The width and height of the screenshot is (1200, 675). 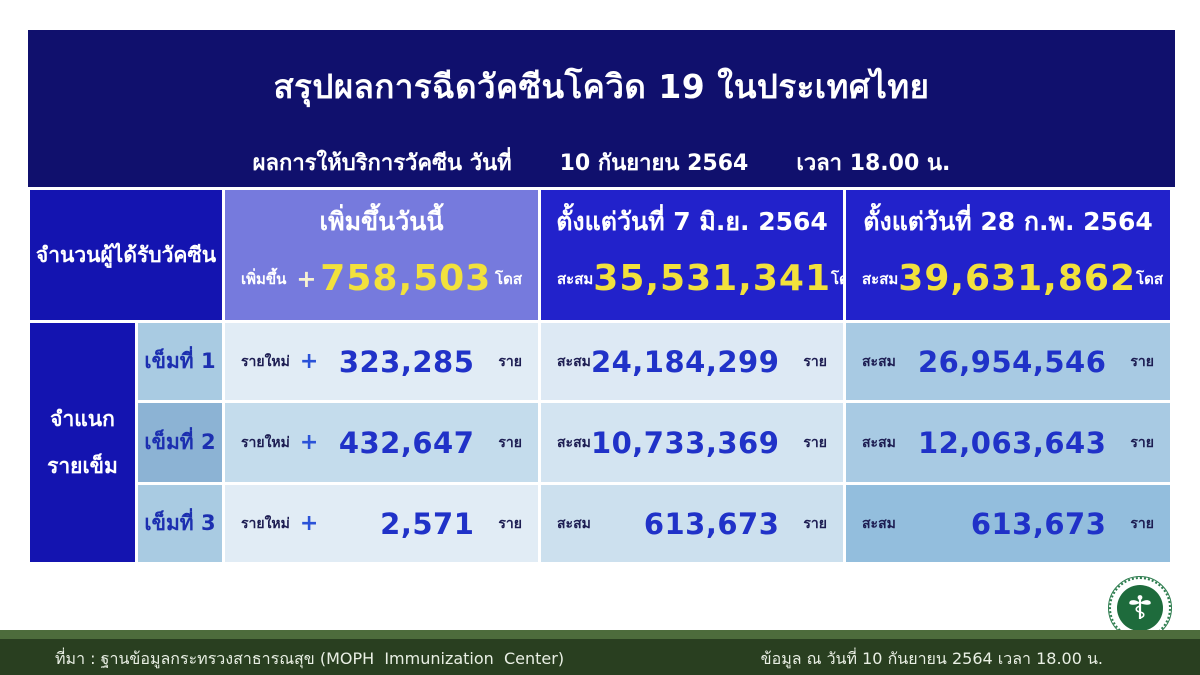 What do you see at coordinates (711, 523) in the screenshot?
I see `dose-3-cum-jun-value: 613,673` at bounding box center [711, 523].